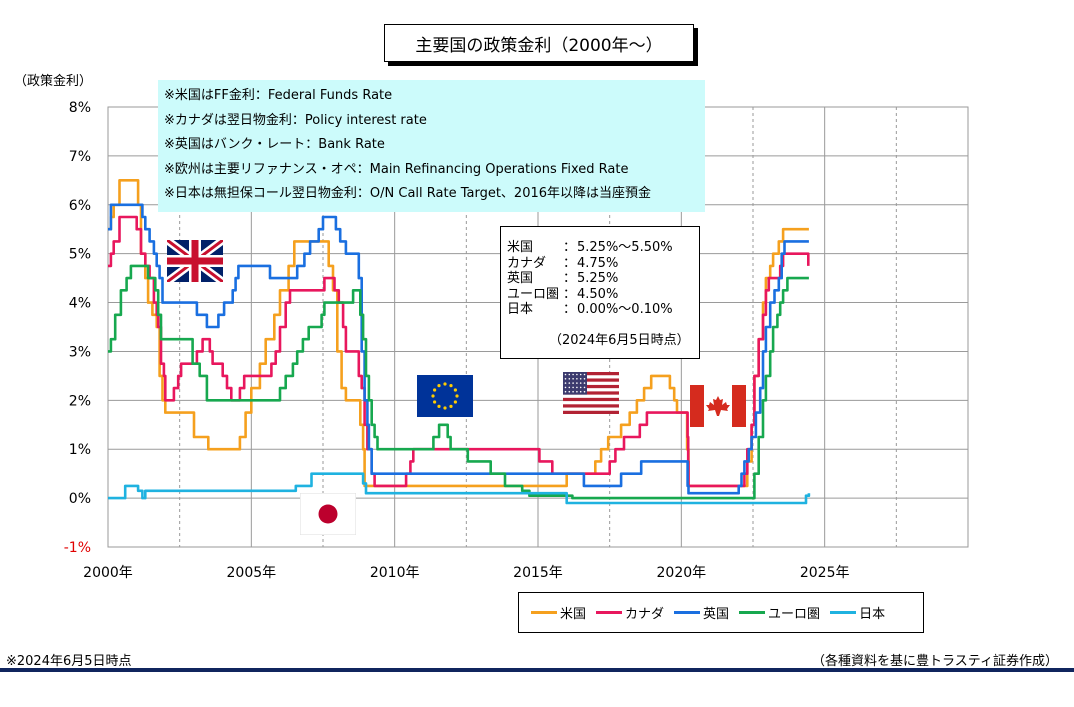  What do you see at coordinates (779, 612) in the screenshot?
I see `legend-item-euro: ユーロ圏` at bounding box center [779, 612].